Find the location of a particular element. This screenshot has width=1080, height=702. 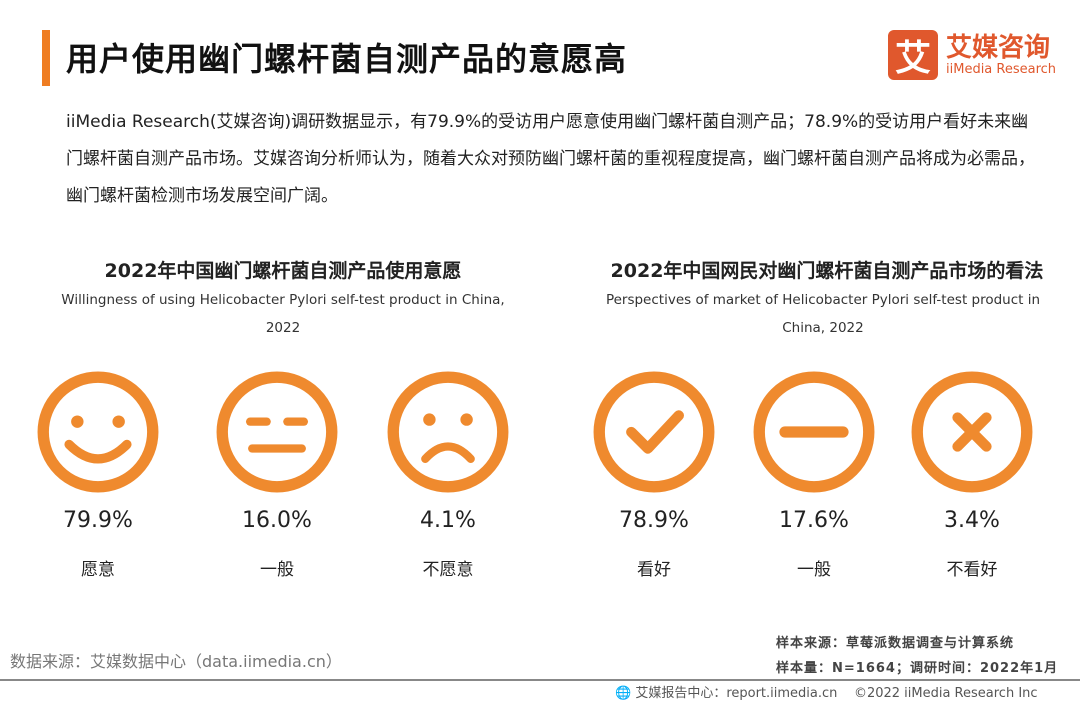

item-value: 78.9% is located at coordinates (654, 520).